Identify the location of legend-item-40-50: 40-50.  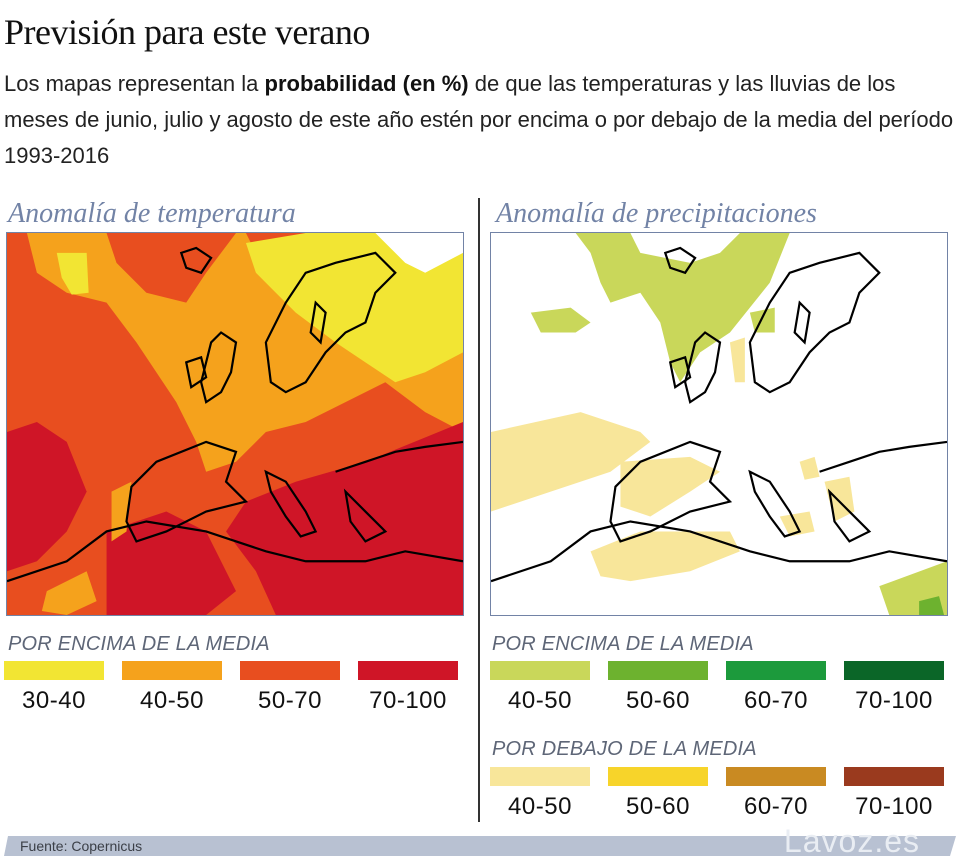
(172, 688).